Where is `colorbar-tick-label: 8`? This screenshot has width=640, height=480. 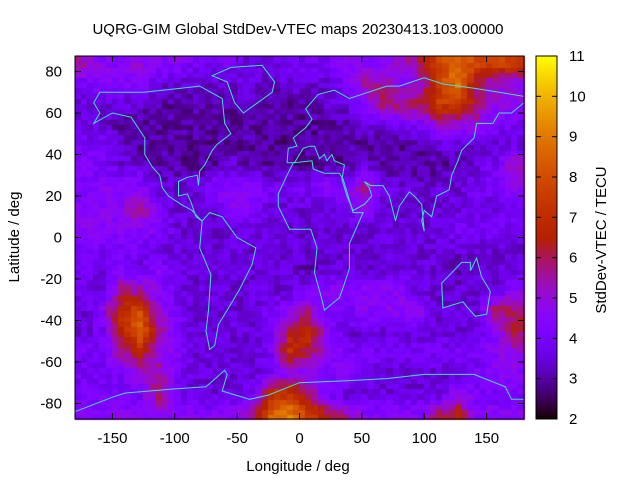
colorbar-tick-label: 8 is located at coordinates (573, 177).